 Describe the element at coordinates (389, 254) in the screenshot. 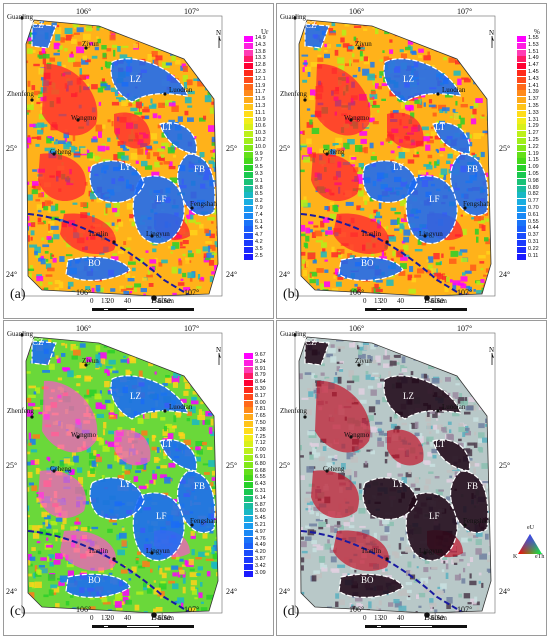

I see `fault-line` at that location.